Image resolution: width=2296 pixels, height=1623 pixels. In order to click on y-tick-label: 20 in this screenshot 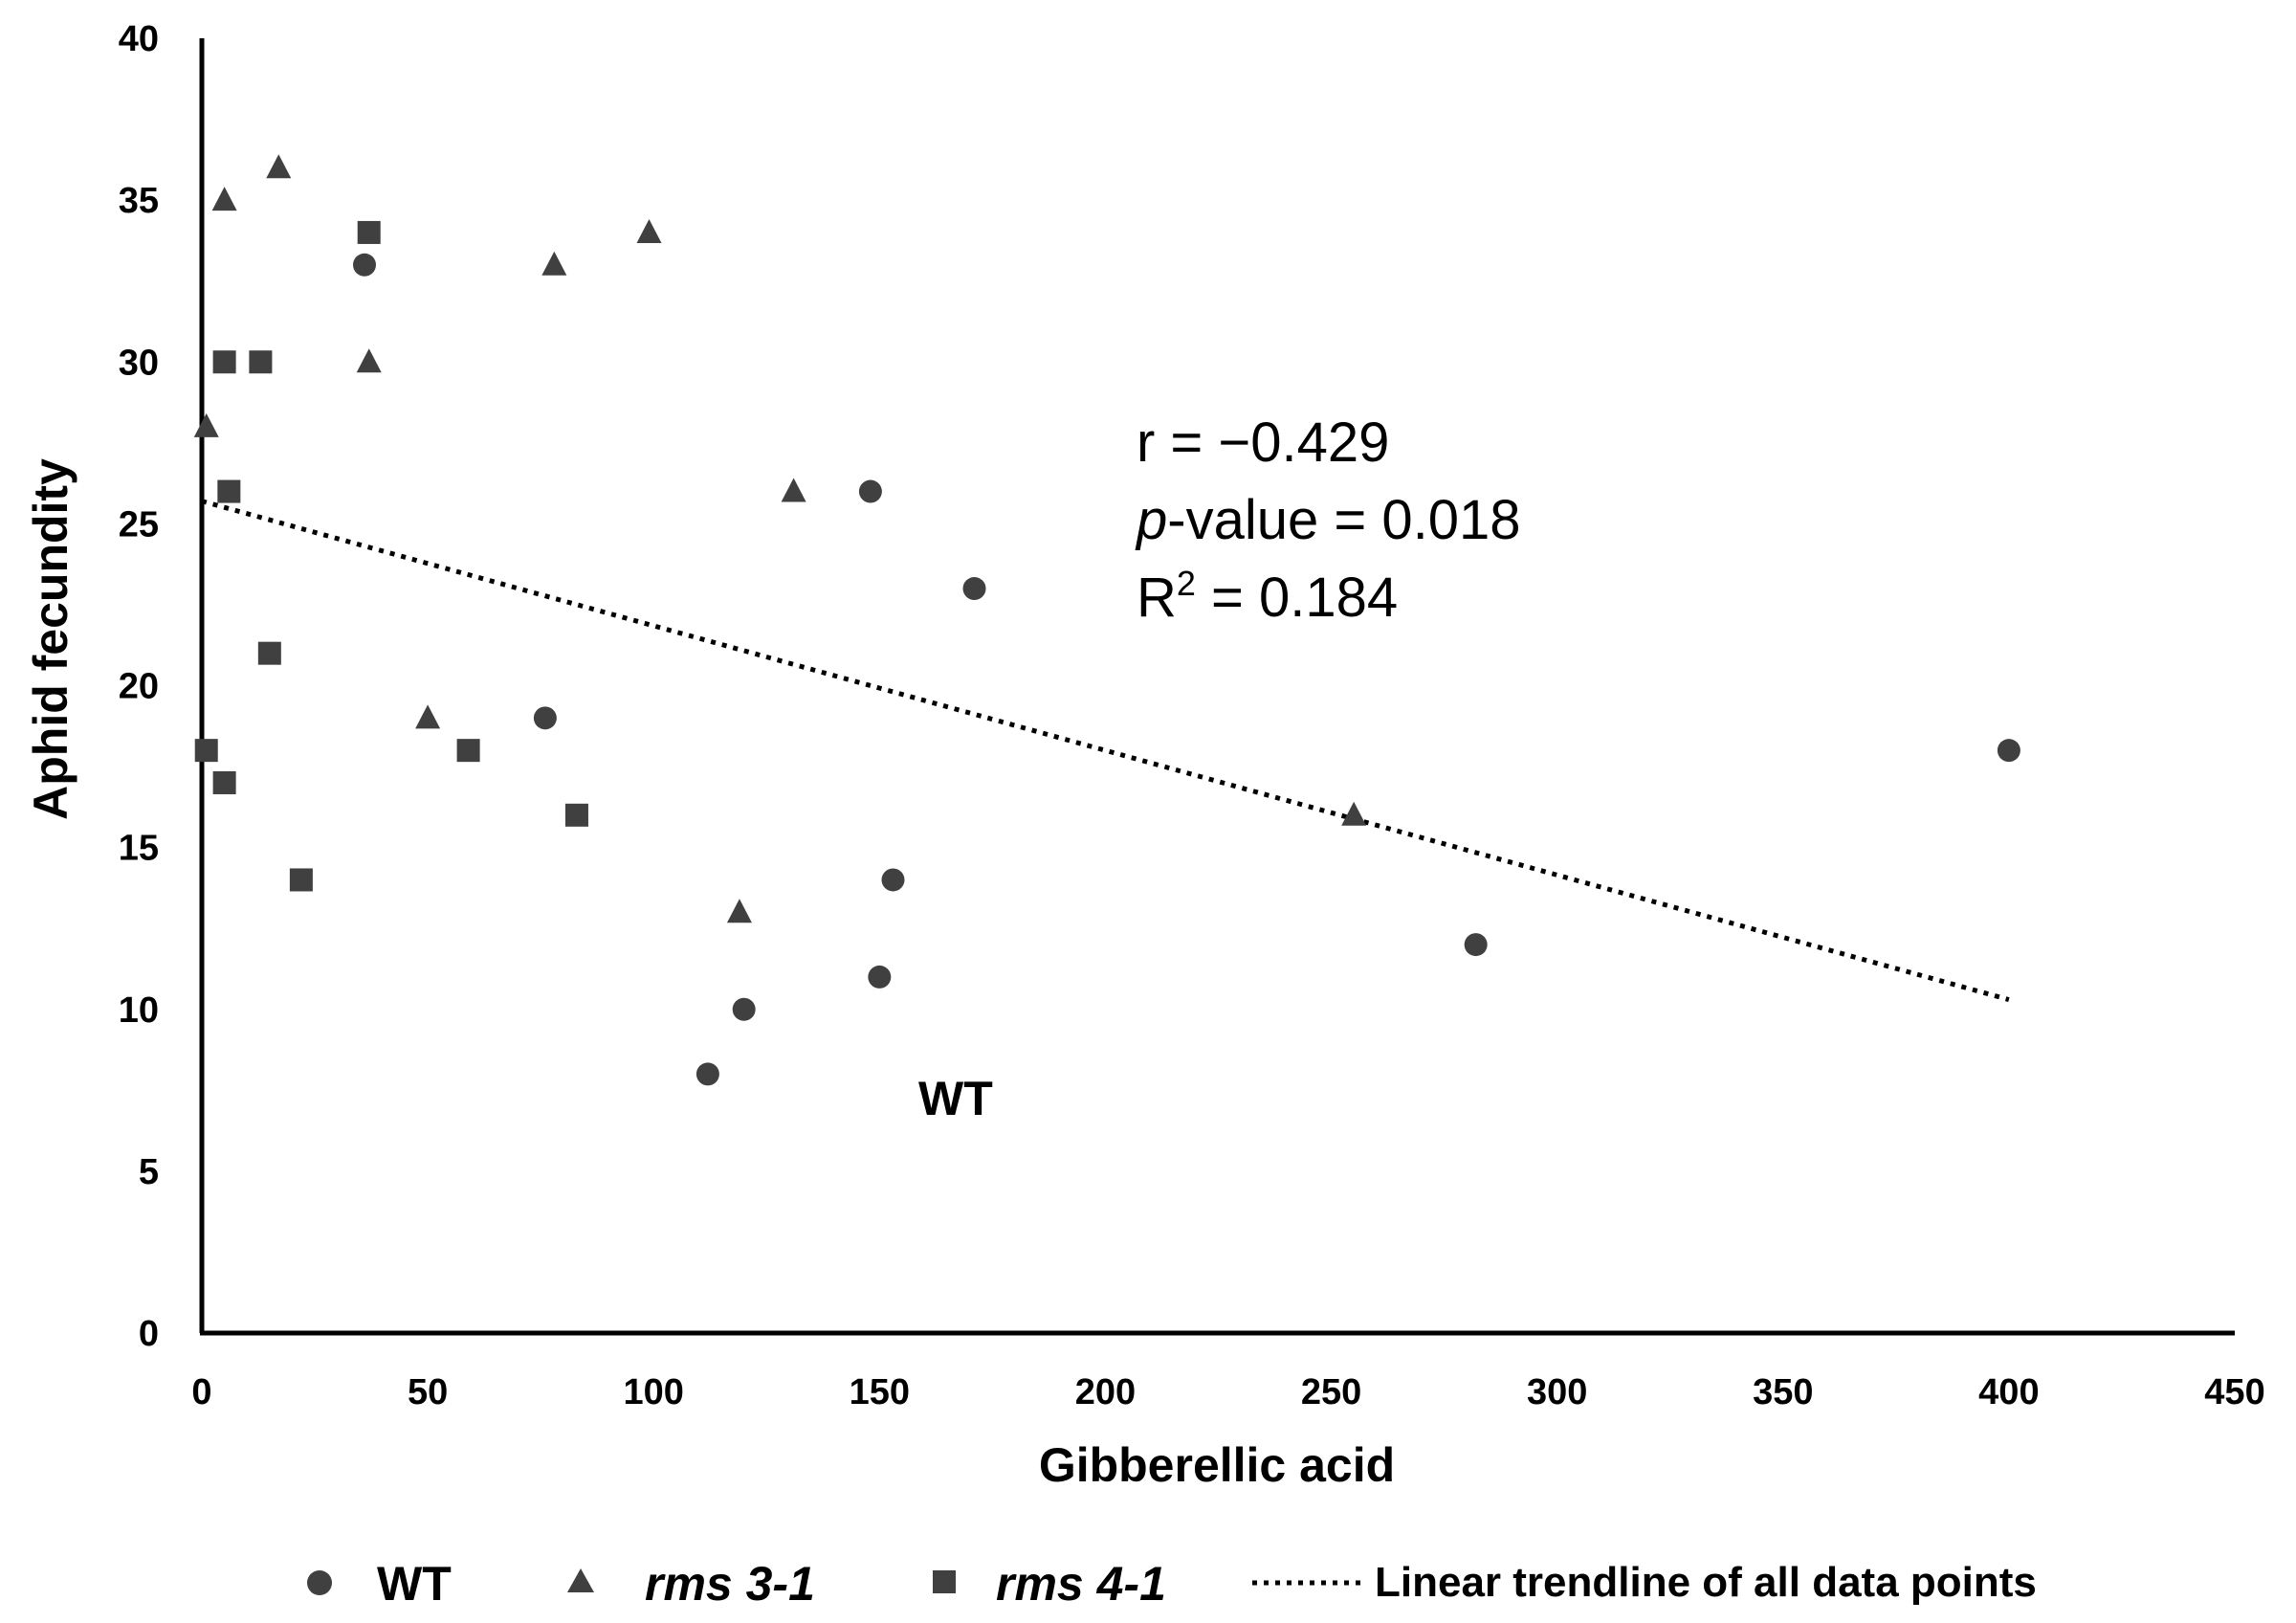, I will do `click(139, 687)`.